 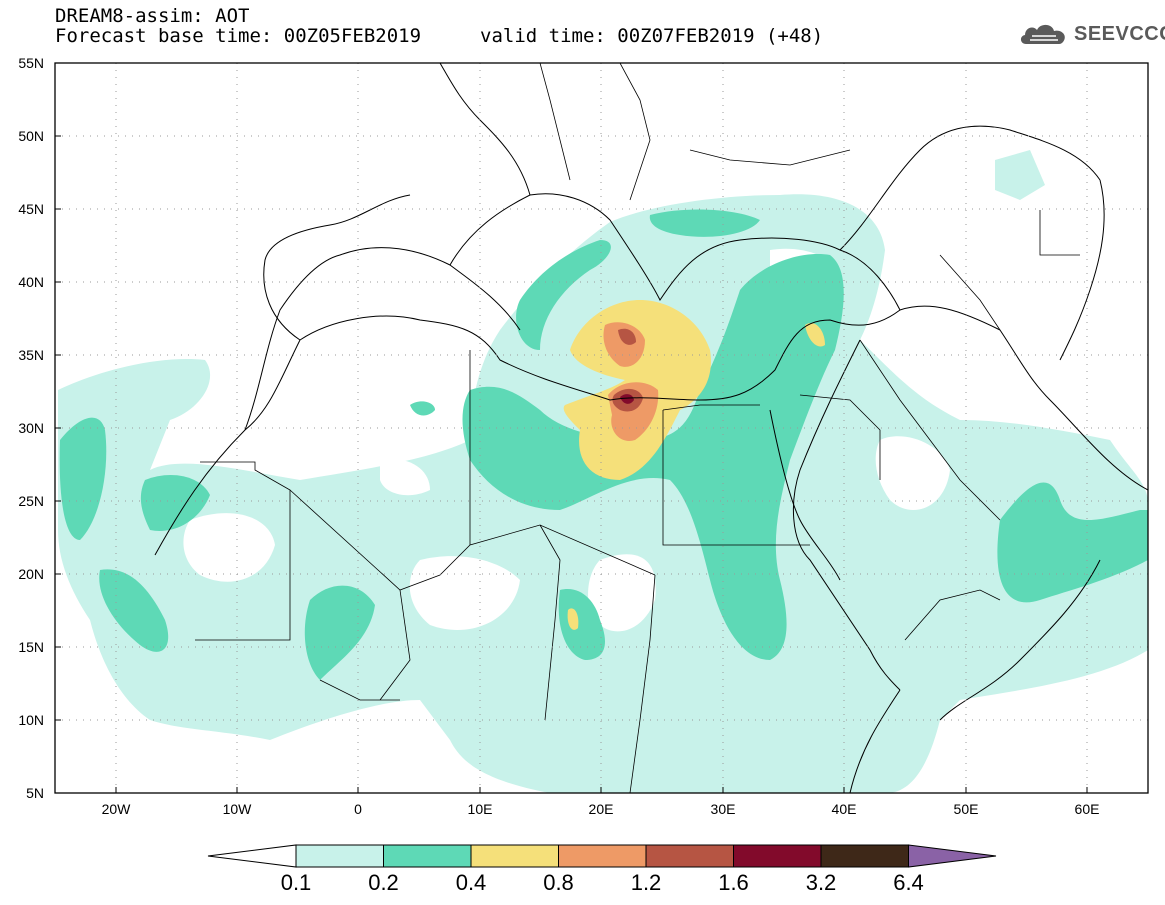 What do you see at coordinates (31, 574) in the screenshot?
I see `lat-label: 20N` at bounding box center [31, 574].